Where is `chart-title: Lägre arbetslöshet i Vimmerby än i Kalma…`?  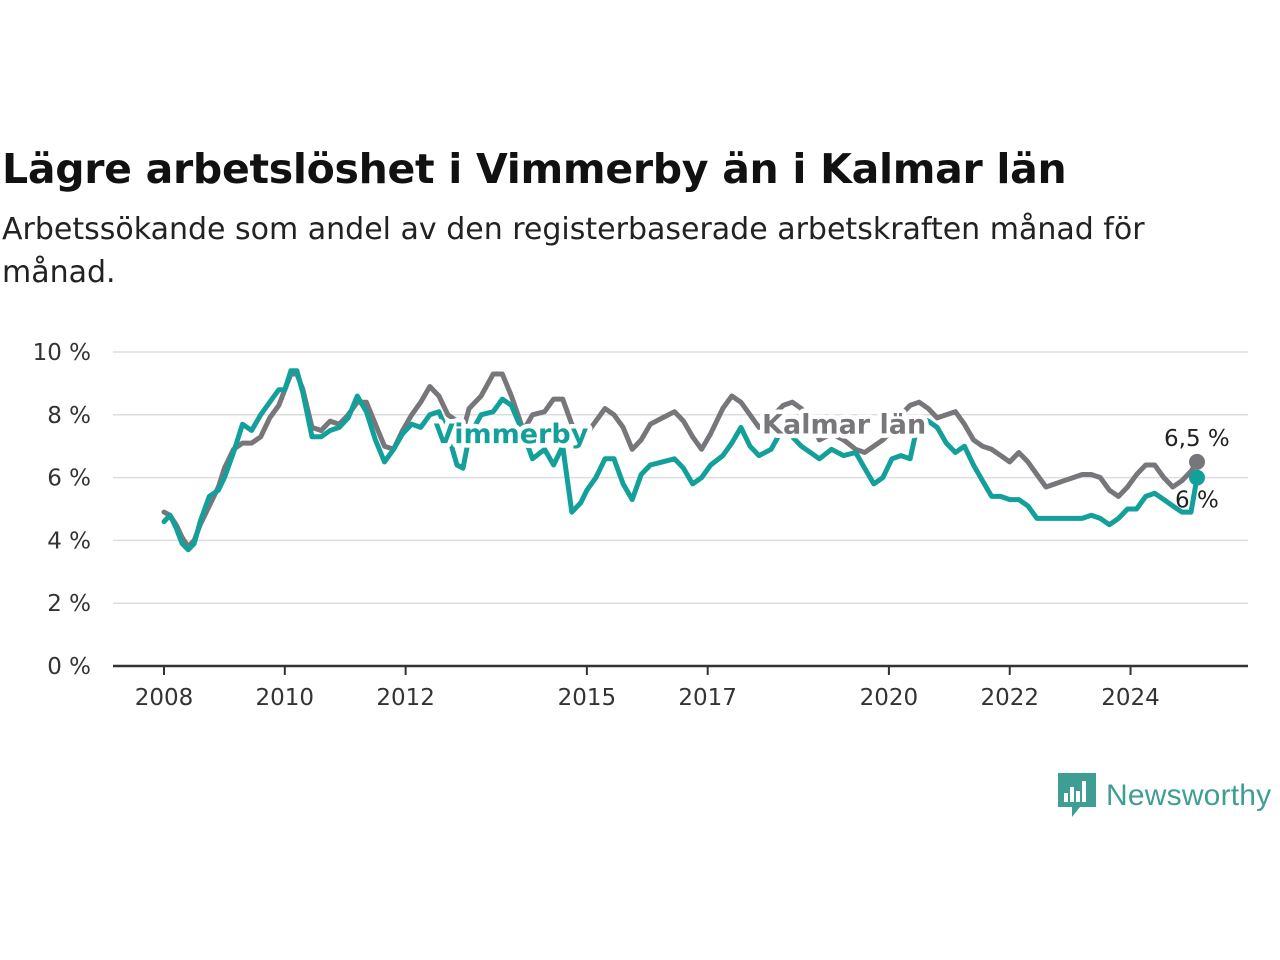 chart-title: Lägre arbetslöshet i Vimmerby än i Kalma… is located at coordinates (534, 169).